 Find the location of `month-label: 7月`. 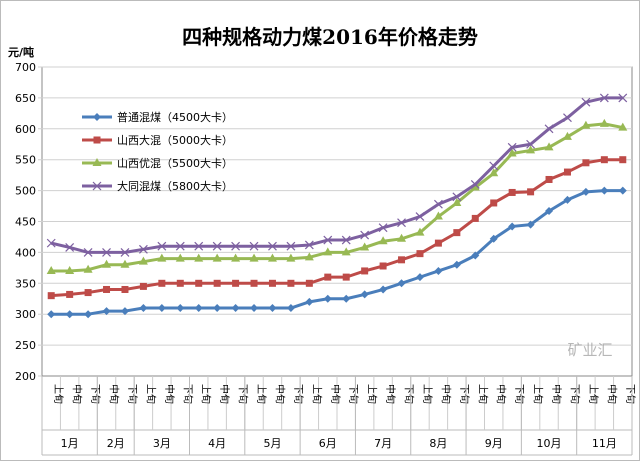

month-label: 7月 is located at coordinates (383, 443).